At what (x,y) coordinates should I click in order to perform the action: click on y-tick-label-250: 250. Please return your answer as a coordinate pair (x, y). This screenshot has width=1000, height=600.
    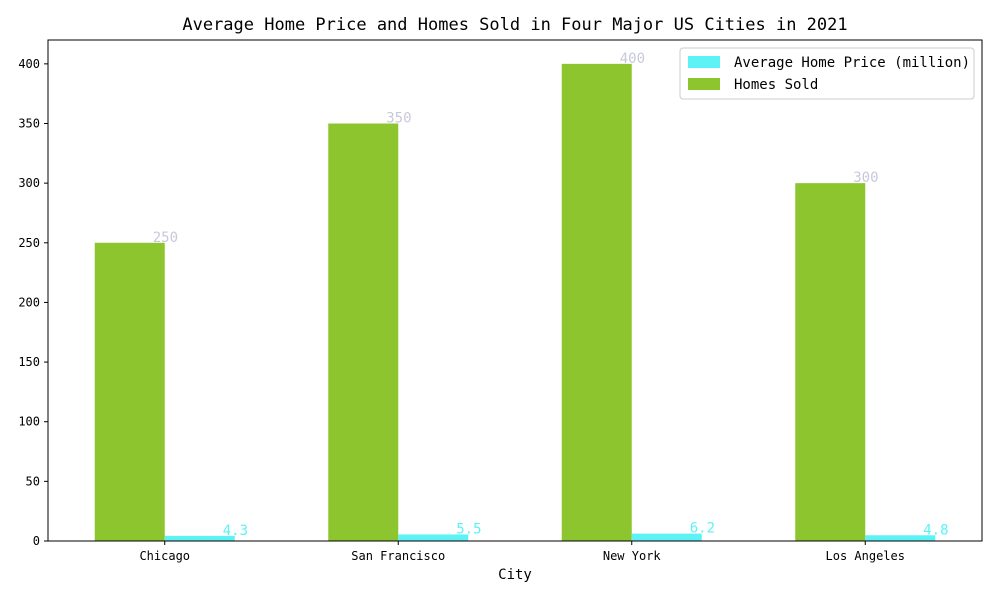
    Looking at the image, I should click on (29, 243).